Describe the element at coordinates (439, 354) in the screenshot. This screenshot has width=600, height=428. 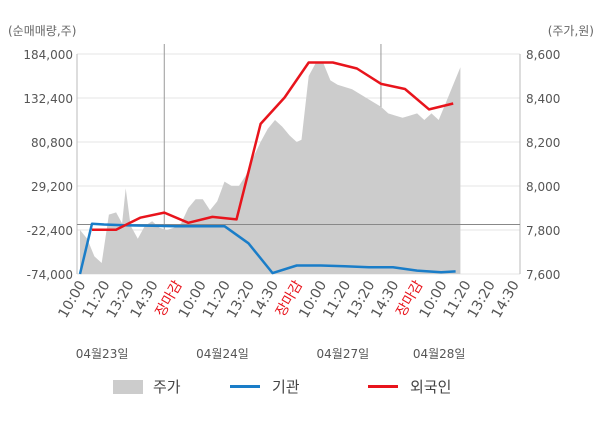
I see `date-label: 04월28일` at that location.